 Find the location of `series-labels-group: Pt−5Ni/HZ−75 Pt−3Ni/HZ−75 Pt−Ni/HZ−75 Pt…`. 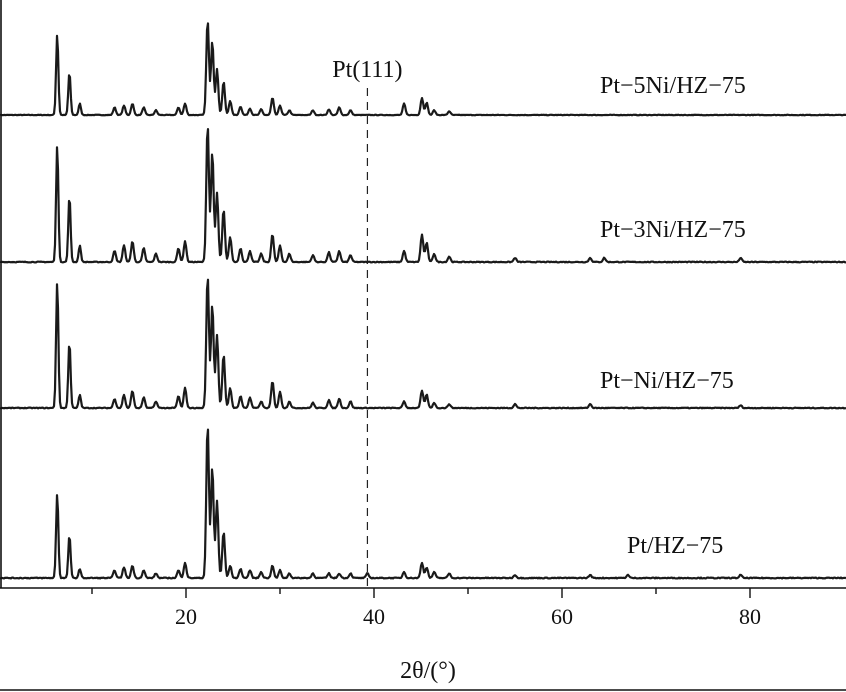

series-labels-group: Pt−5Ni/HZ−75 Pt−3Ni/HZ−75 Pt−Ni/HZ−75 Pt… is located at coordinates (673, 316).